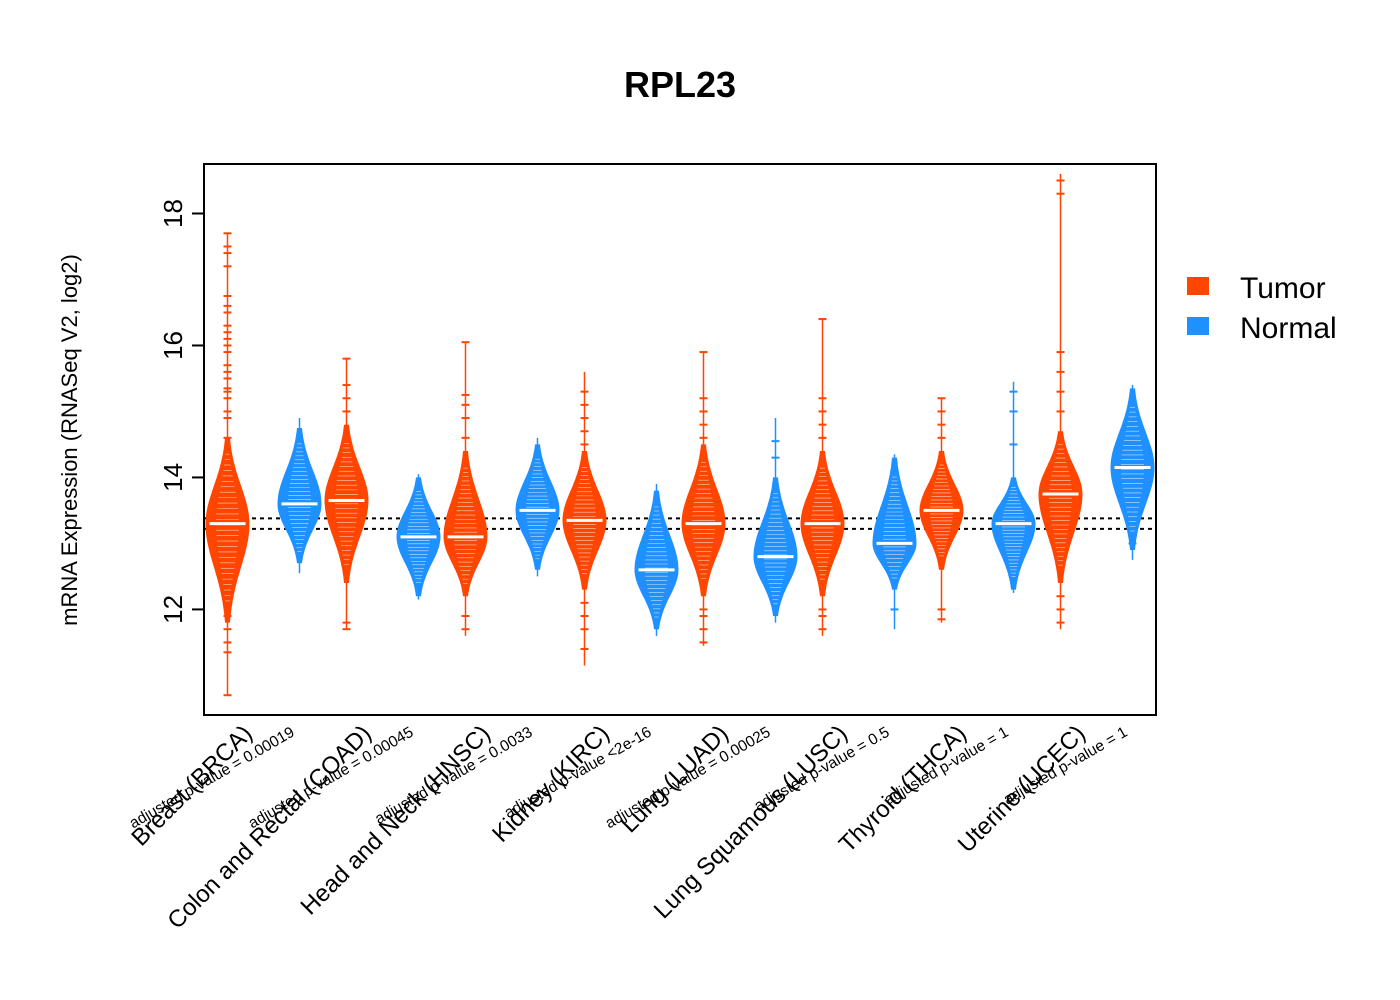 The height and width of the screenshot is (1000, 1400). What do you see at coordinates (173, 609) in the screenshot?
I see `y-tick-label: 12` at bounding box center [173, 609].